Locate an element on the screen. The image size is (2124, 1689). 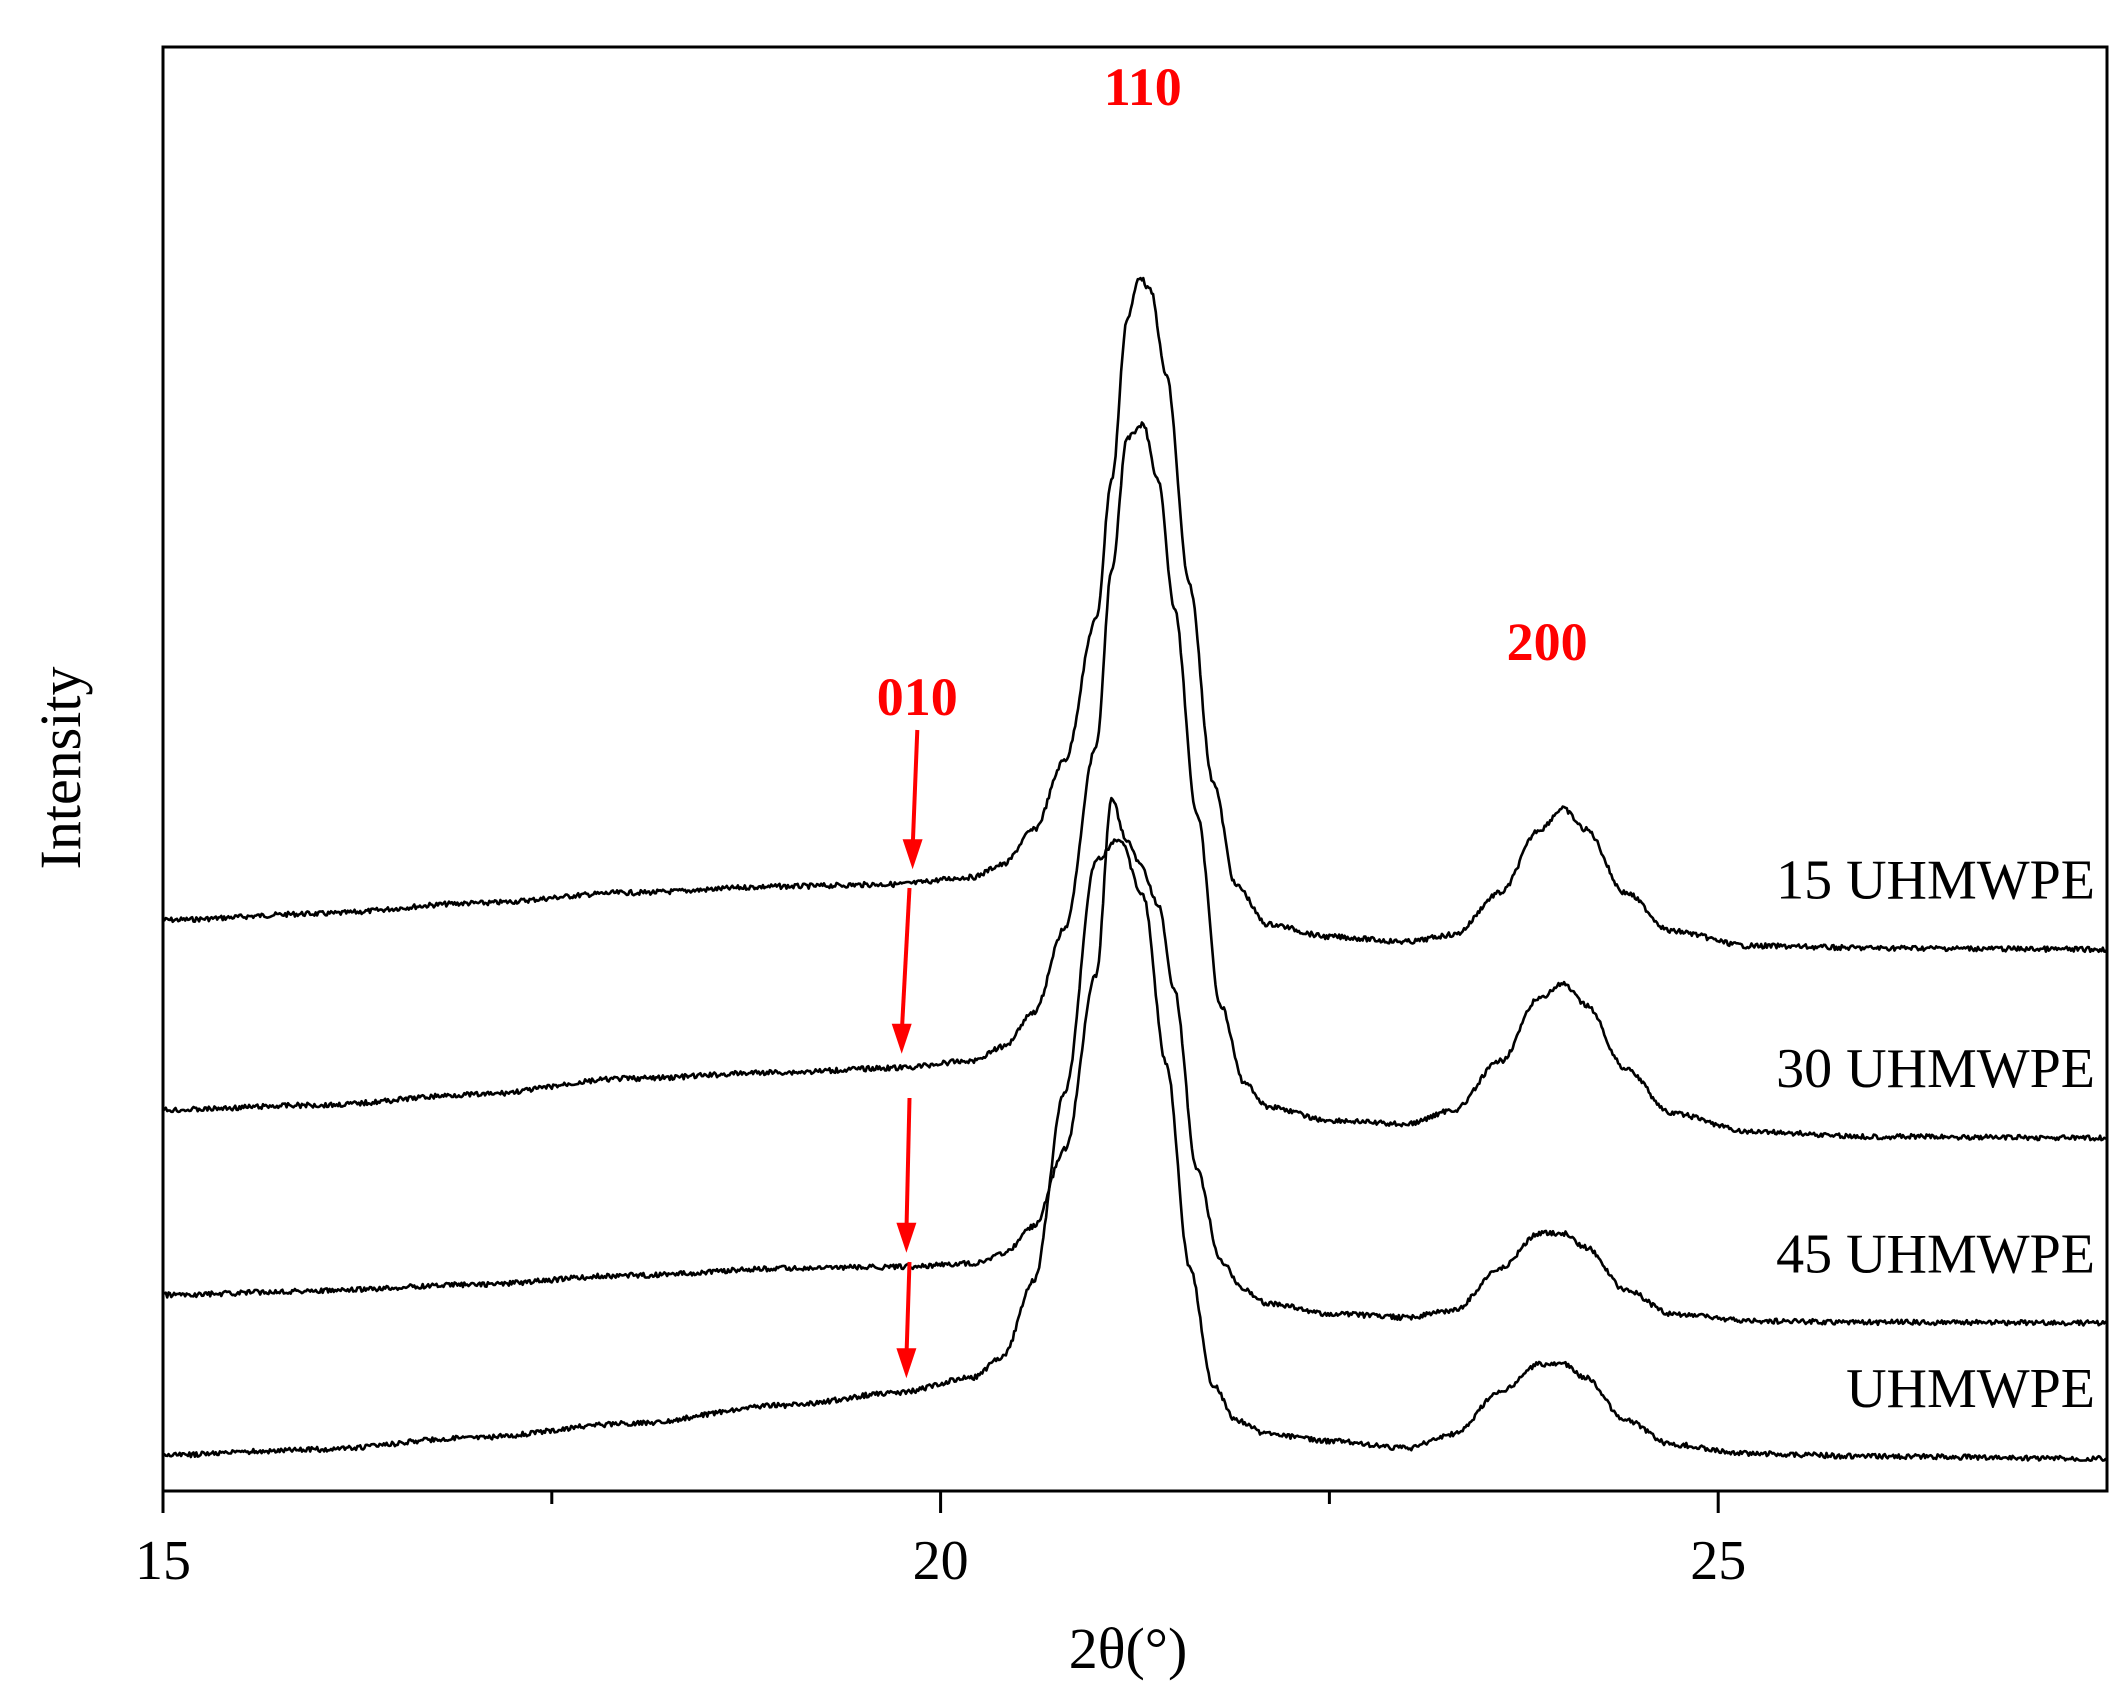
x-axis-title: 2θ(°) is located at coordinates (1128, 1648).